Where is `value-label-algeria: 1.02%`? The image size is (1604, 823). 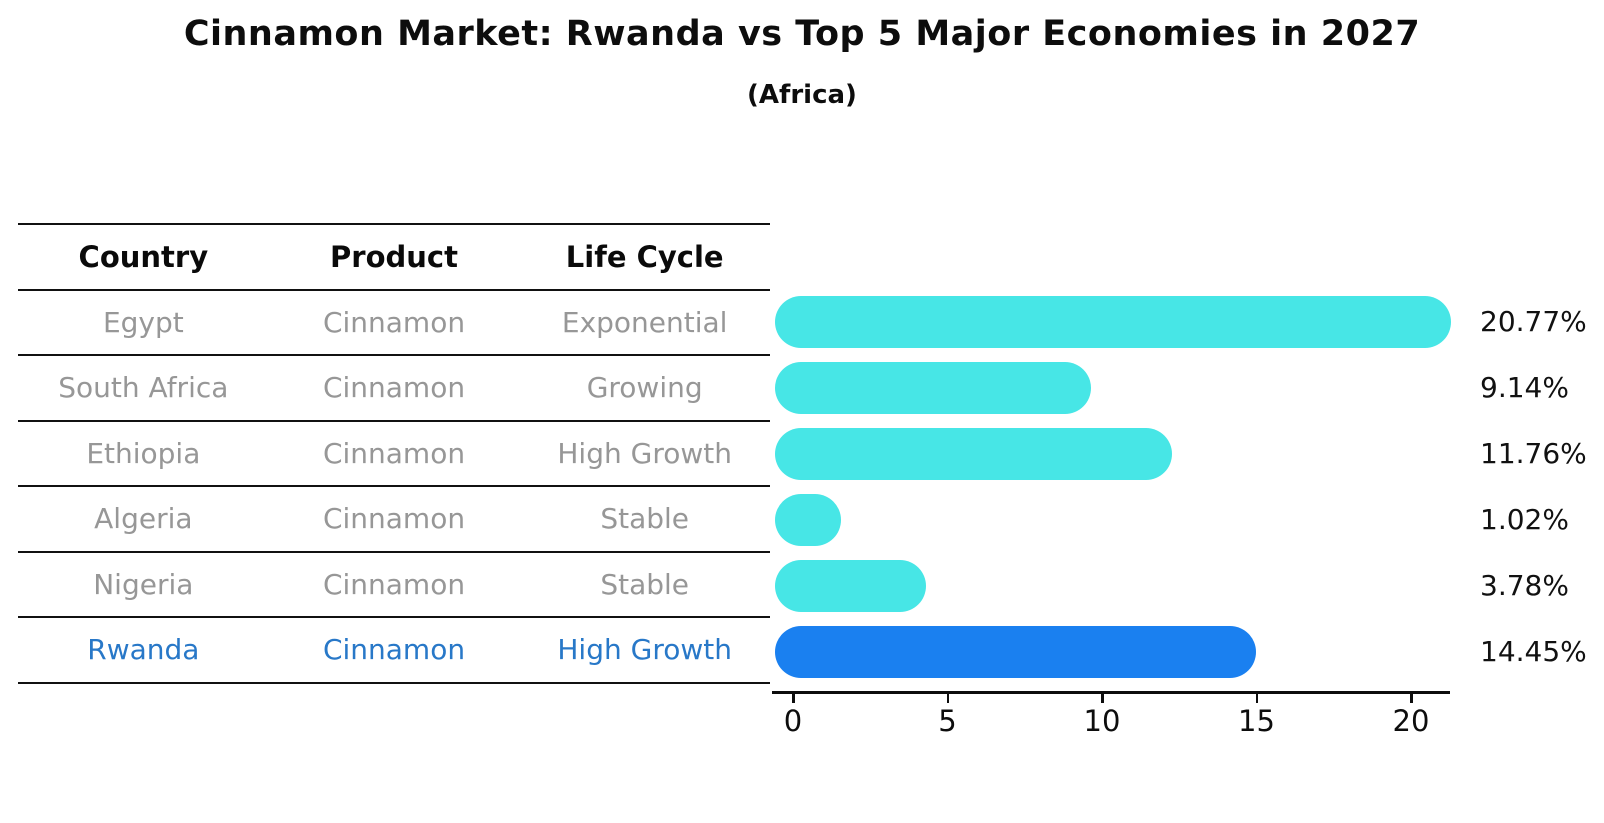 value-label-algeria: 1.02% is located at coordinates (1524, 519).